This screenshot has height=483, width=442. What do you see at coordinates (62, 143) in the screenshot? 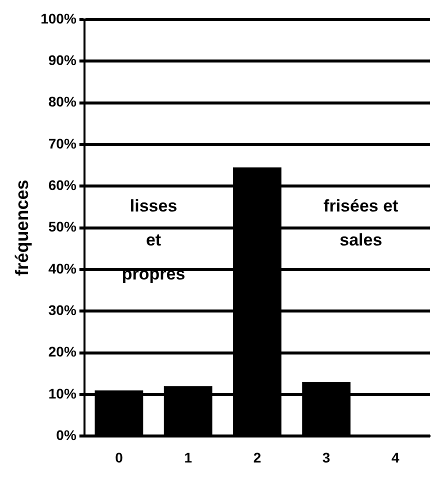
I see `y-tick-label: 70%` at bounding box center [62, 143].